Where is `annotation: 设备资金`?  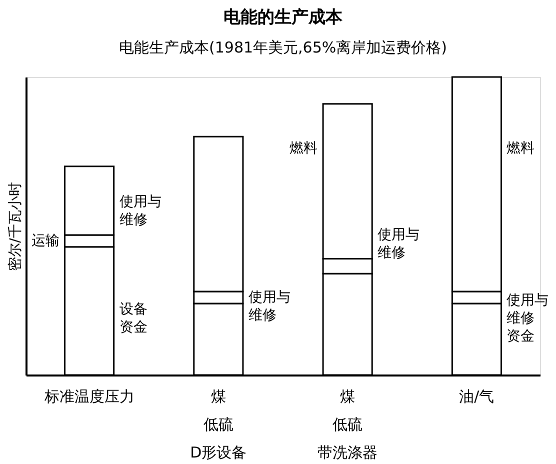
annotation: 设备资金 is located at coordinates (133, 318).